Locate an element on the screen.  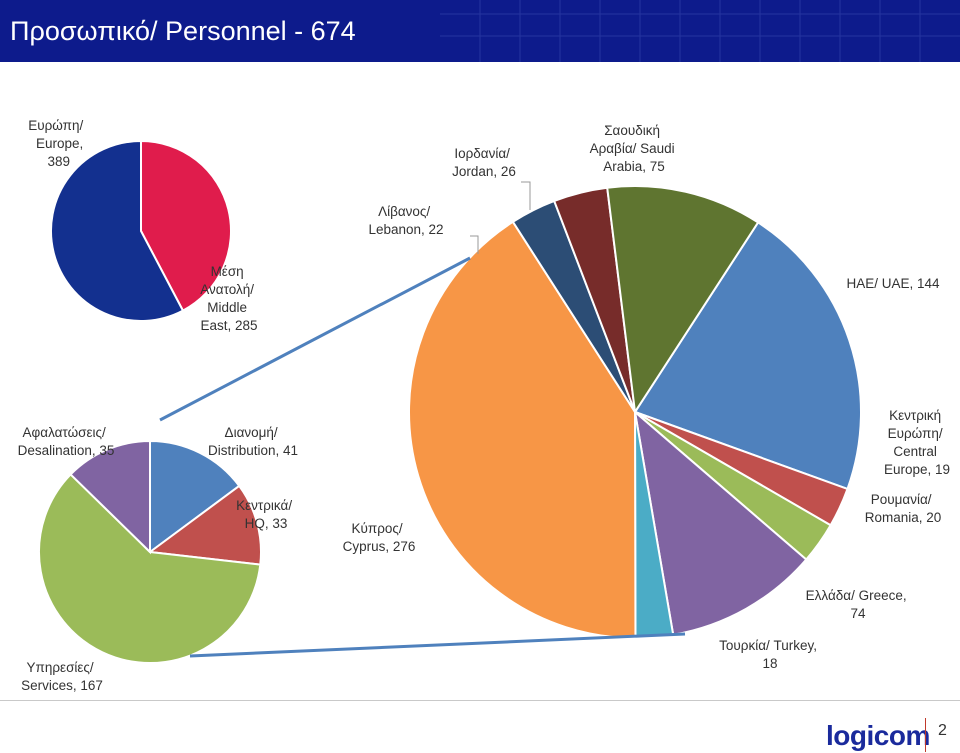
label-romania: Ρουμανία/ Romania, 20 is located at coordinates (903, 508).